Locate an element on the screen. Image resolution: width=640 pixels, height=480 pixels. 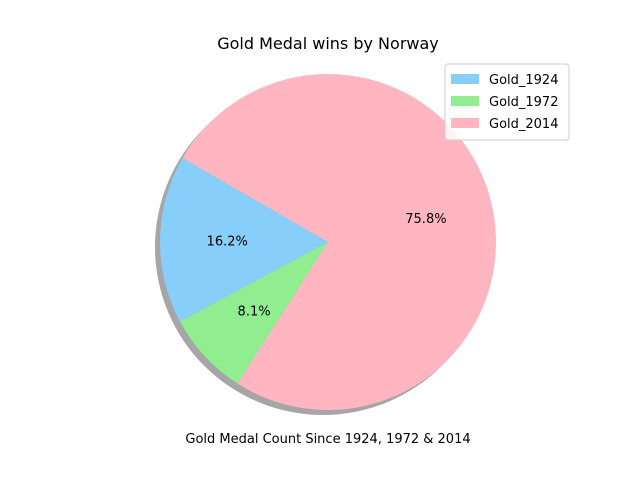
pie-percent-label: 75.8% is located at coordinates (425, 219).